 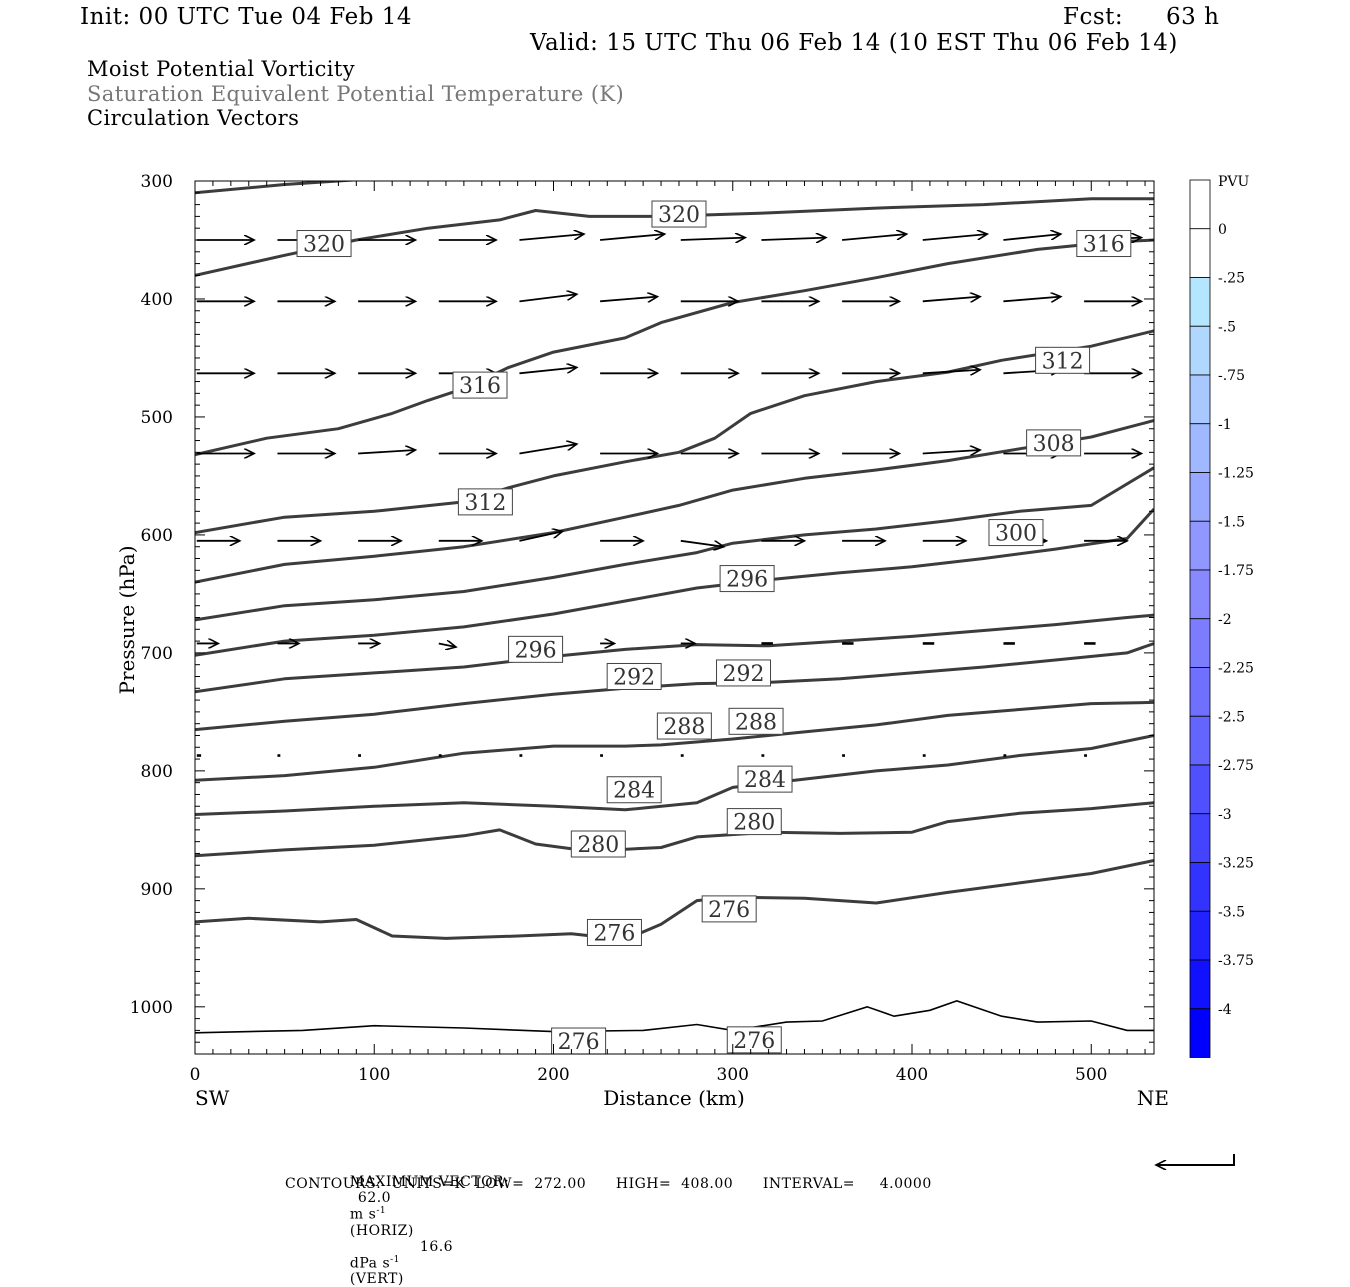 I want to click on init-time: Init: 00 UTC Tue 04 Feb 14, so click(x=246, y=17).